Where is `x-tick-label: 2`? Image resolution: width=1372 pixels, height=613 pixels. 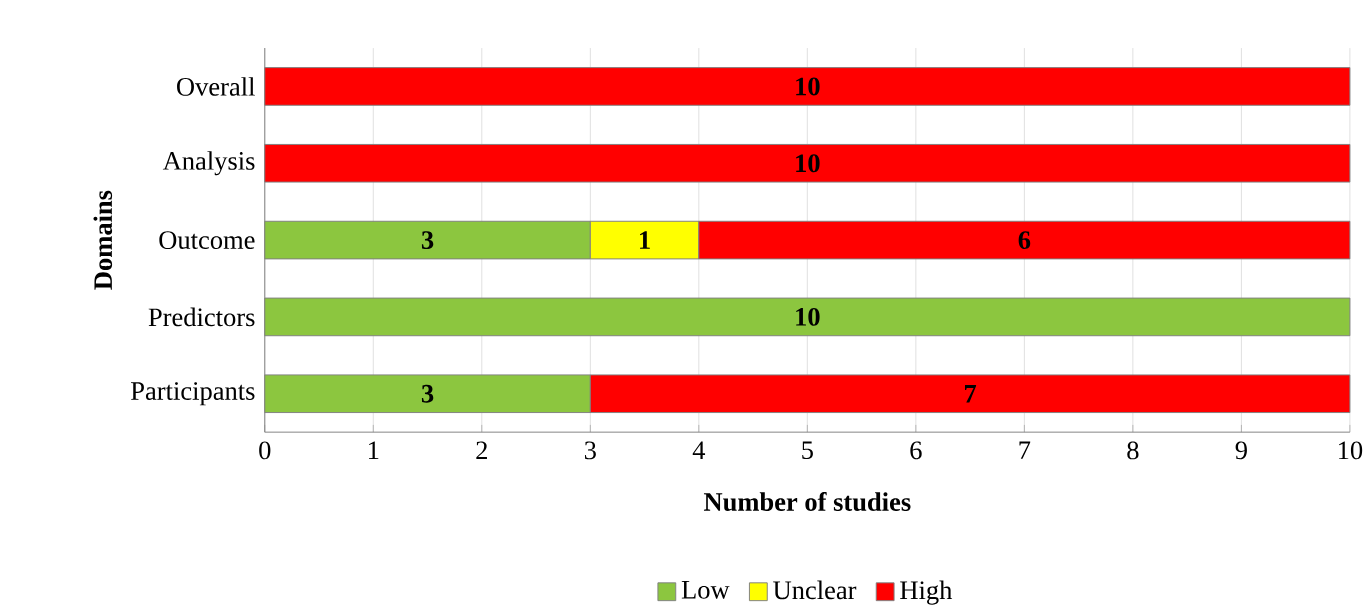
x-tick-label: 2 is located at coordinates (481, 450).